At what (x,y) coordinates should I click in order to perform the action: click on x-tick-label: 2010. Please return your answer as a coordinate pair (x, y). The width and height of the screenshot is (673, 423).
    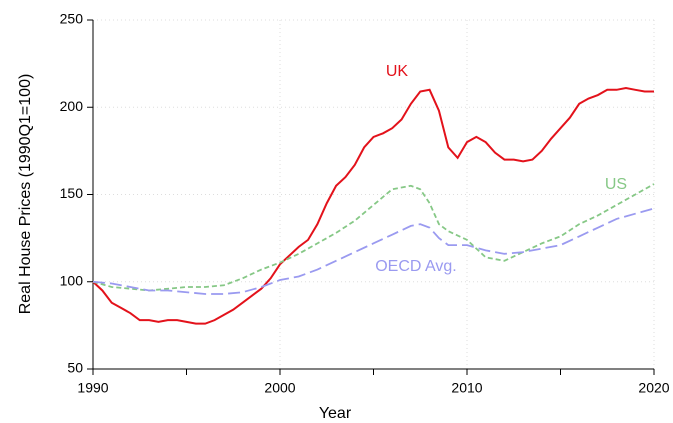
    Looking at the image, I should click on (466, 388).